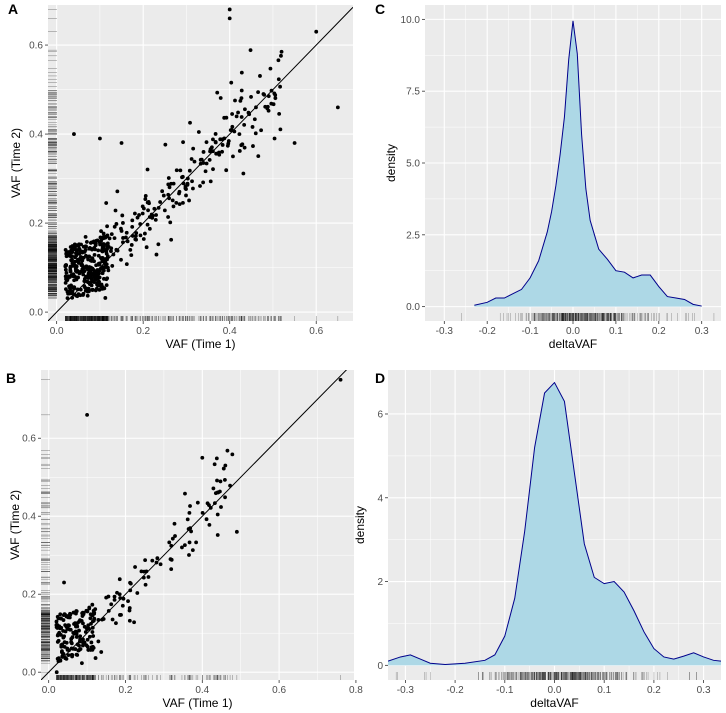  Describe the element at coordinates (13, 9) in the screenshot. I see `panel-label: A` at that location.